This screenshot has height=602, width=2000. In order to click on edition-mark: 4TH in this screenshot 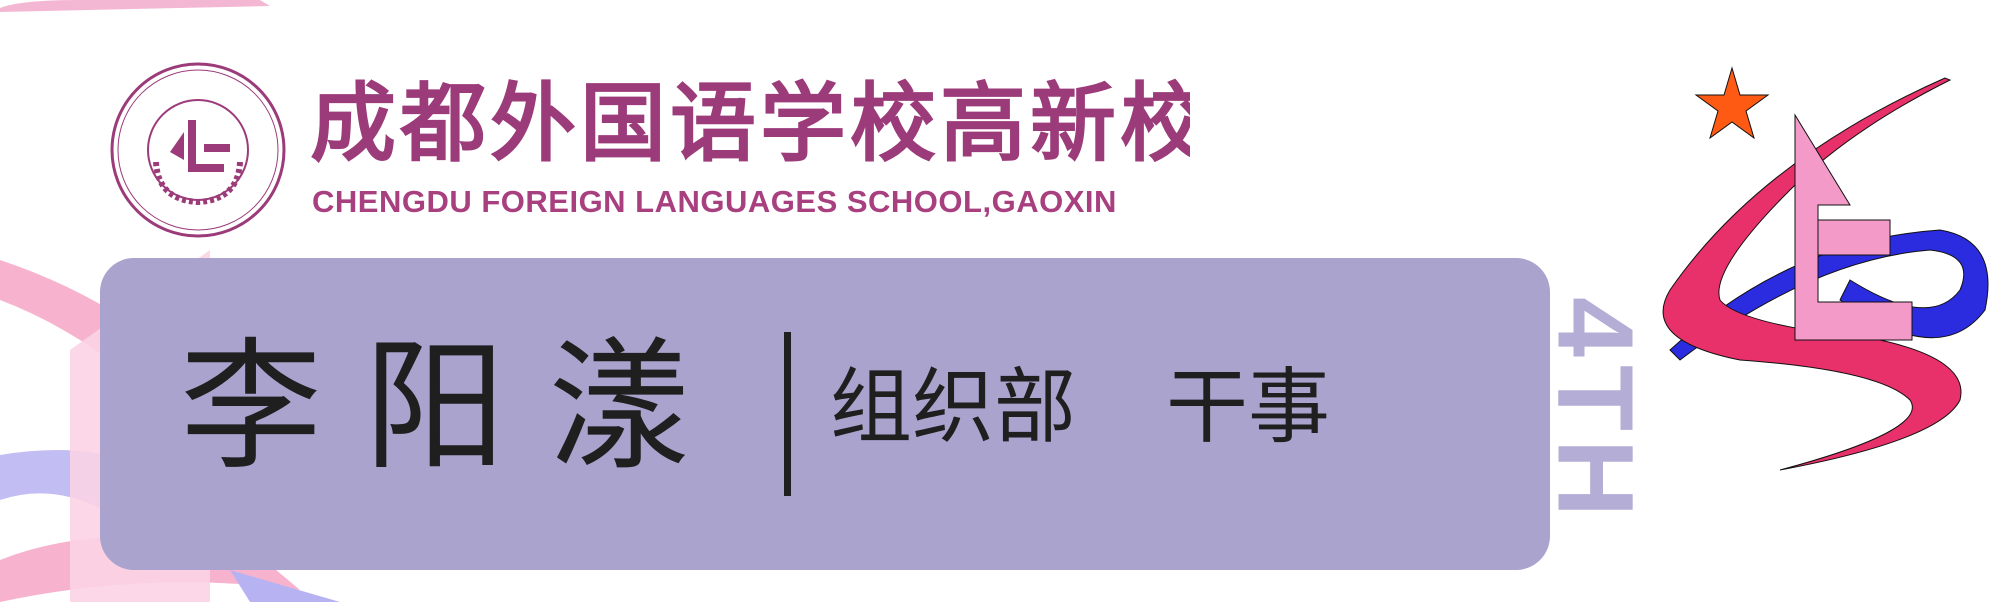, I will do `click(1596, 411)`.